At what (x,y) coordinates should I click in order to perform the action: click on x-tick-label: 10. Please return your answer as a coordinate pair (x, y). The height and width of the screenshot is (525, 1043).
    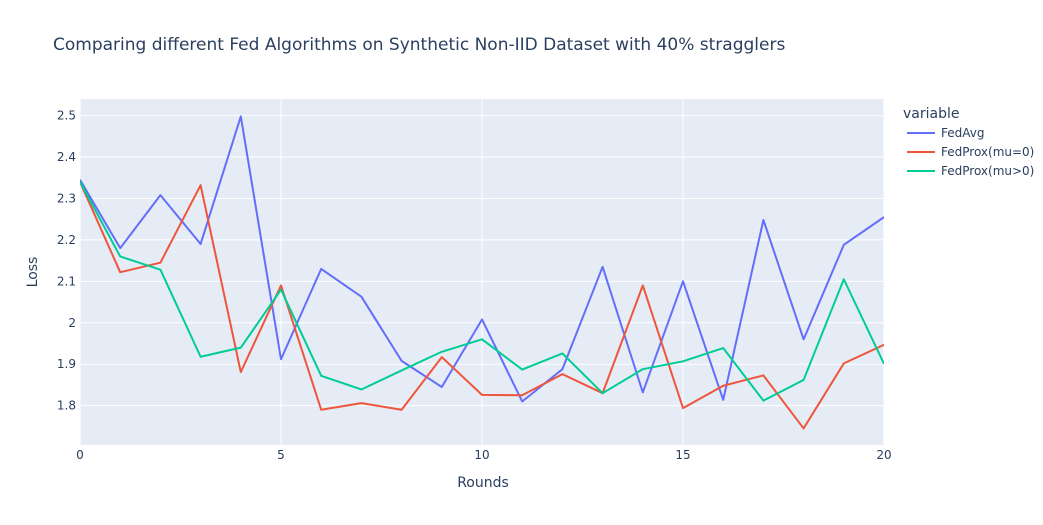
    Looking at the image, I should click on (481, 455).